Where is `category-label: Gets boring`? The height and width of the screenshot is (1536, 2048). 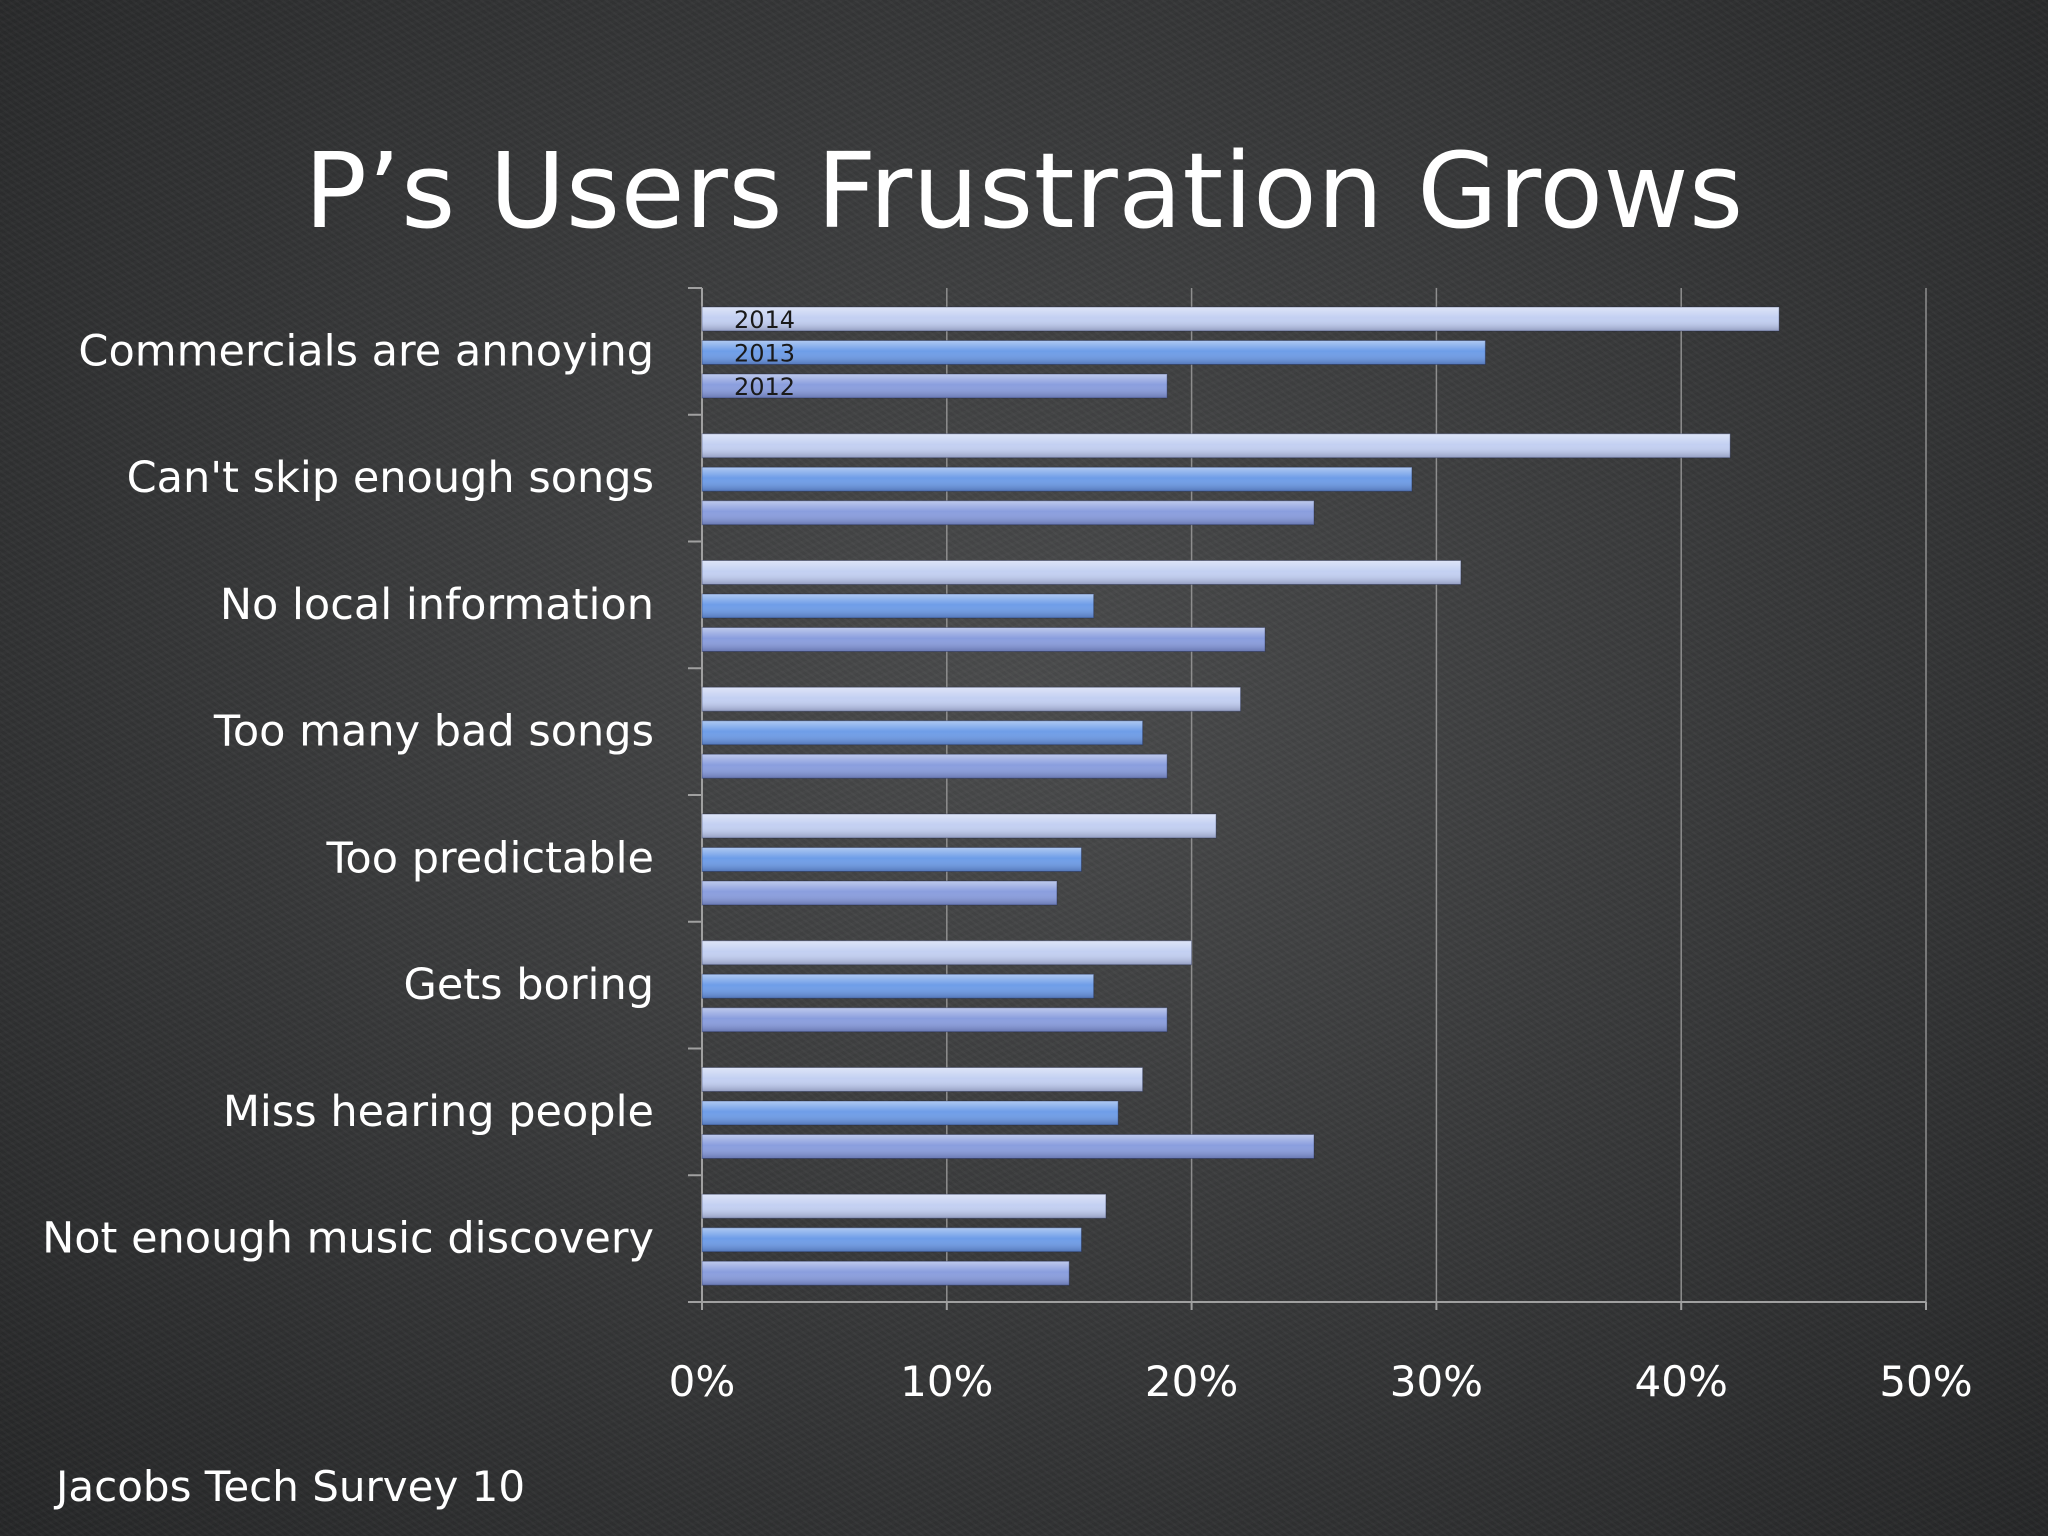 category-label: Gets boring is located at coordinates (529, 985).